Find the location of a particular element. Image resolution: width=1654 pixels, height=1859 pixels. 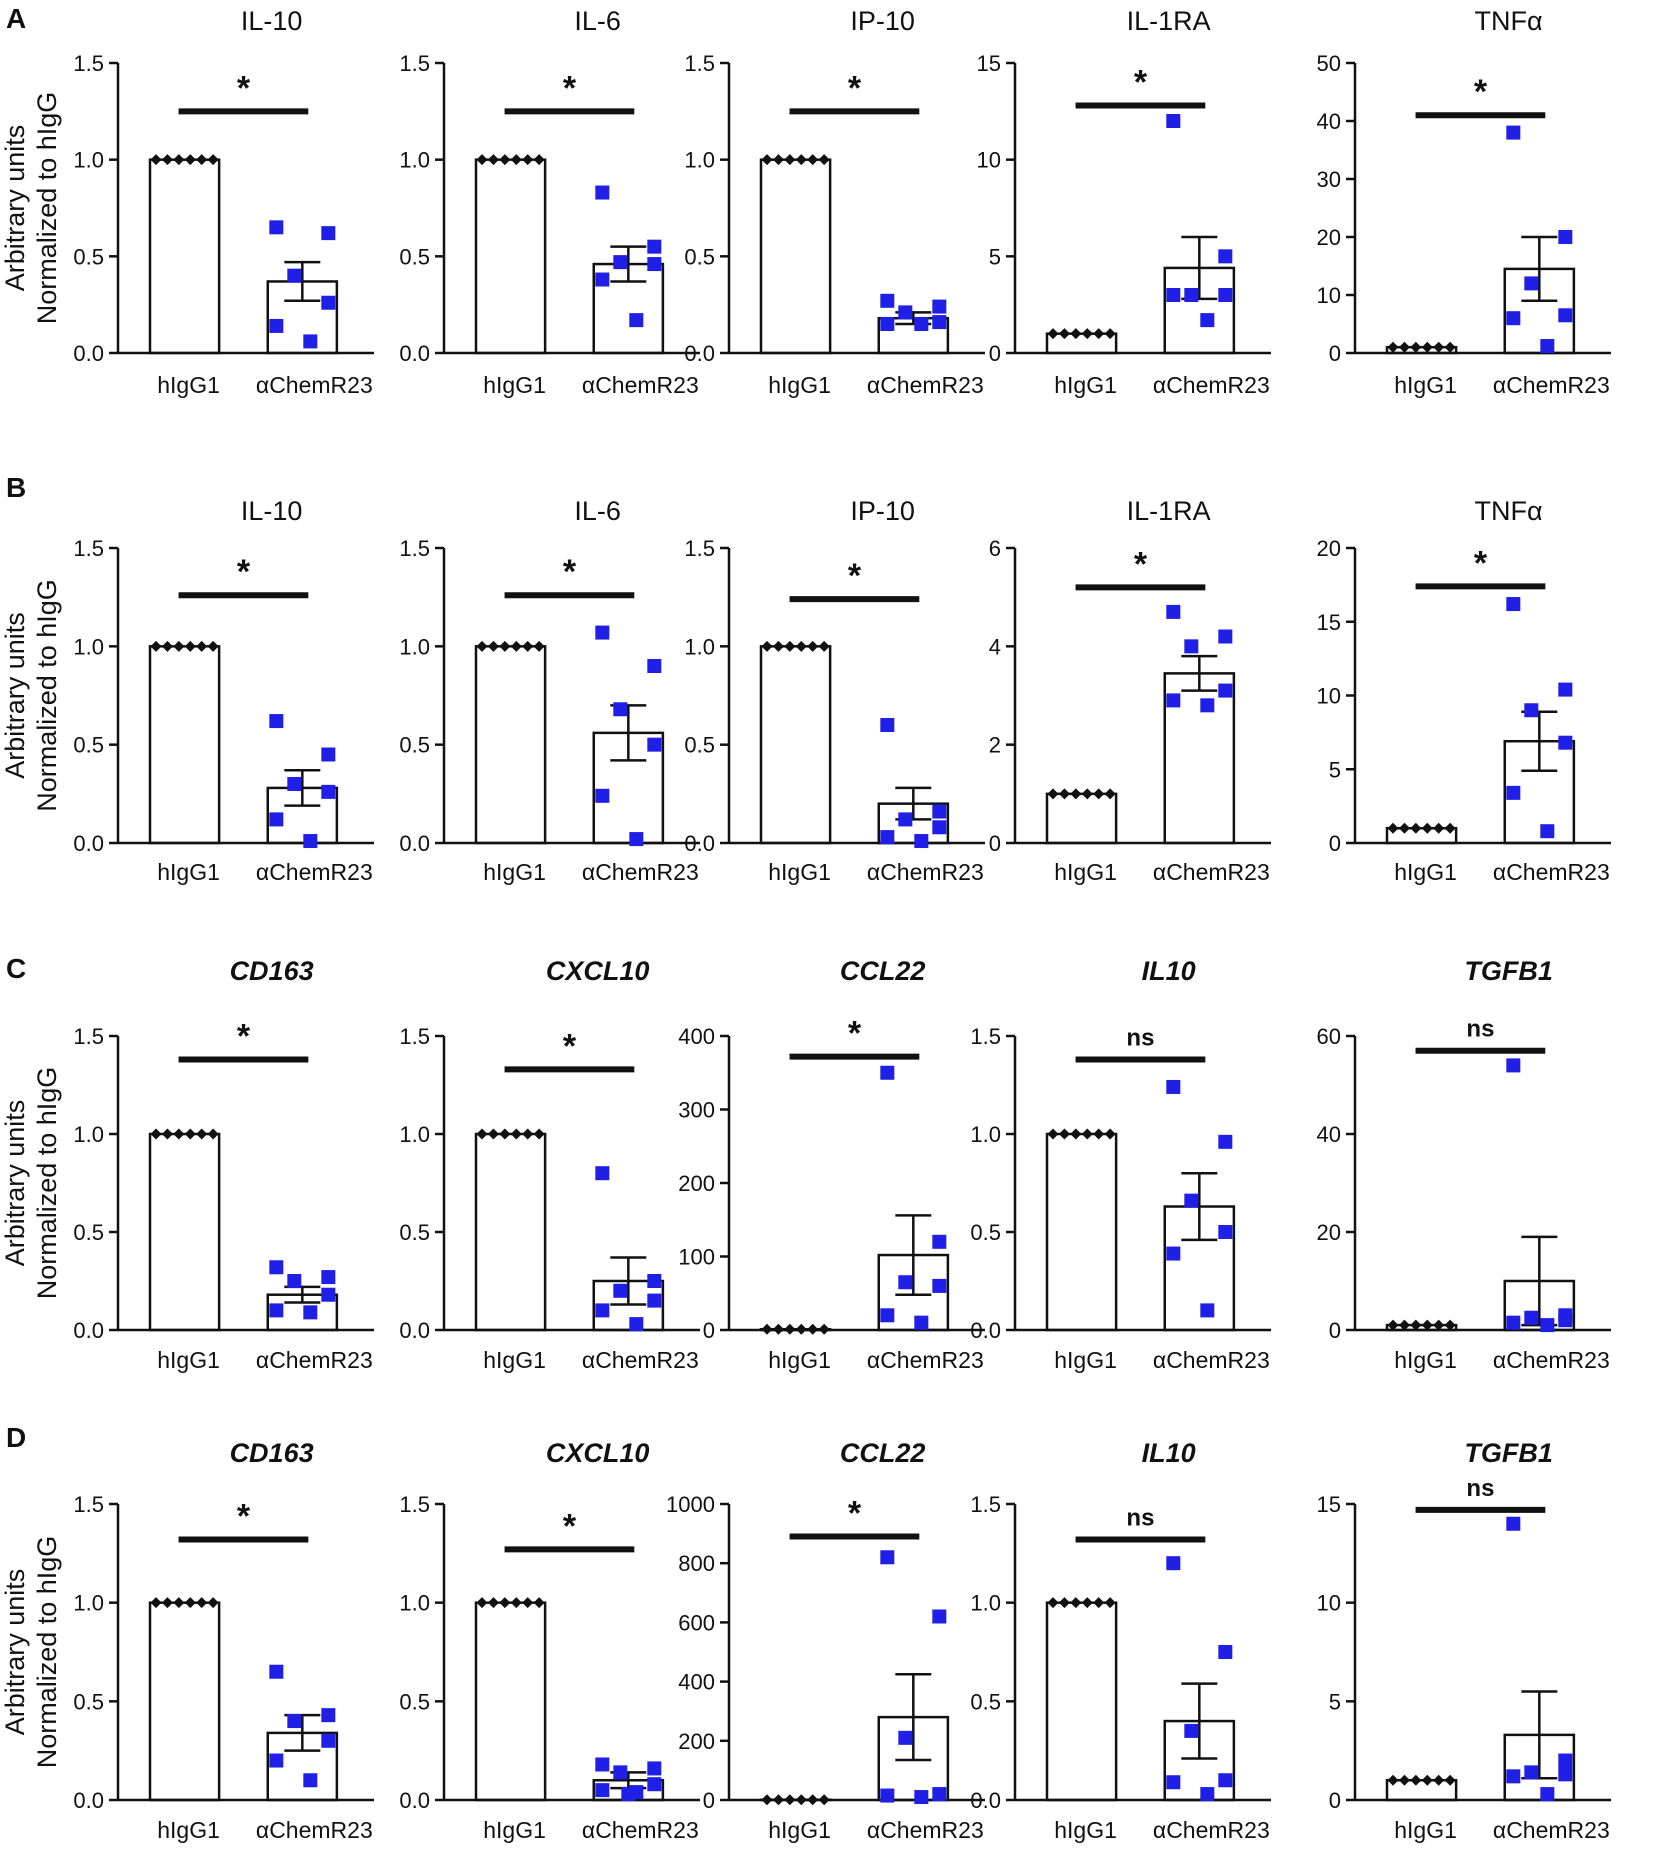

y-tick-label: 100 is located at coordinates (696, 1257).